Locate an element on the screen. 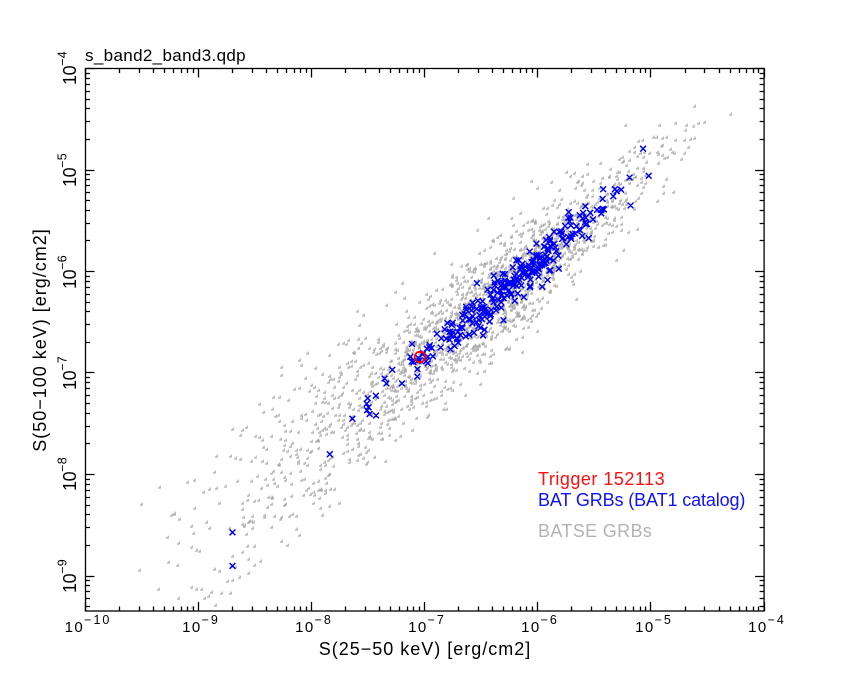 The width and height of the screenshot is (850, 680). svg-text: BAT GRBs (BAT1 catalog) is located at coordinates (641, 500).